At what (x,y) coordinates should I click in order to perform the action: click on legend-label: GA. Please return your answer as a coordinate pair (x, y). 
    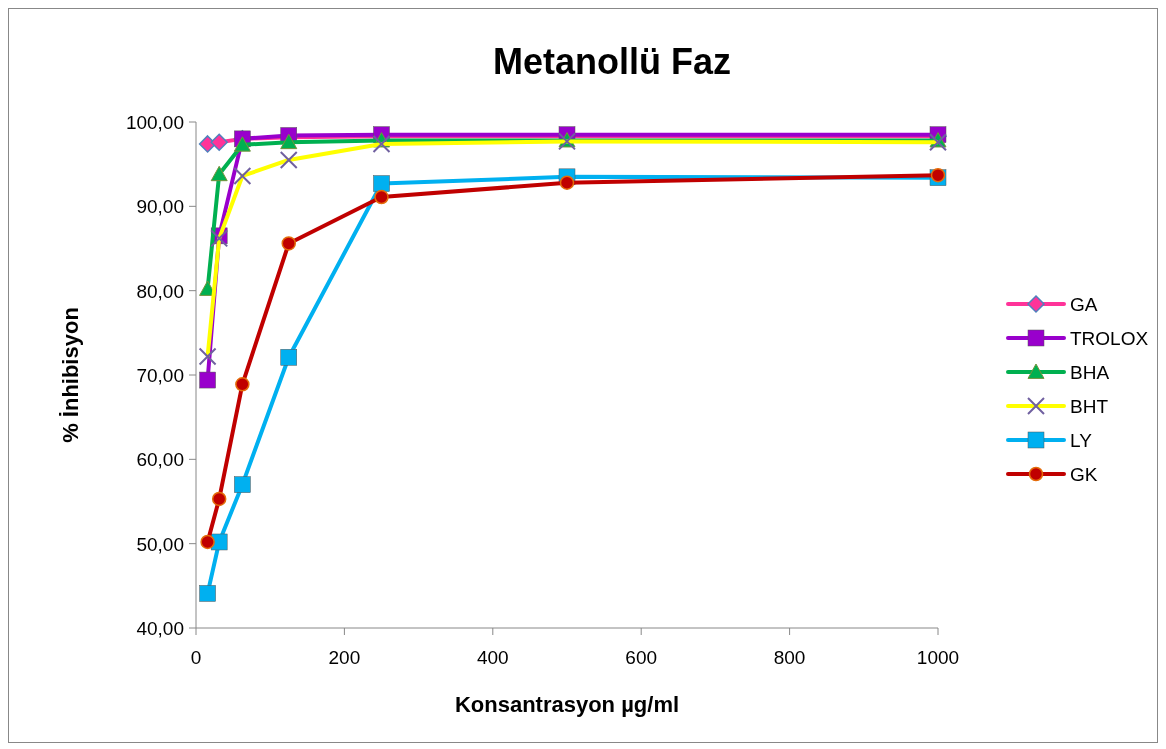
    Looking at the image, I should click on (1084, 304).